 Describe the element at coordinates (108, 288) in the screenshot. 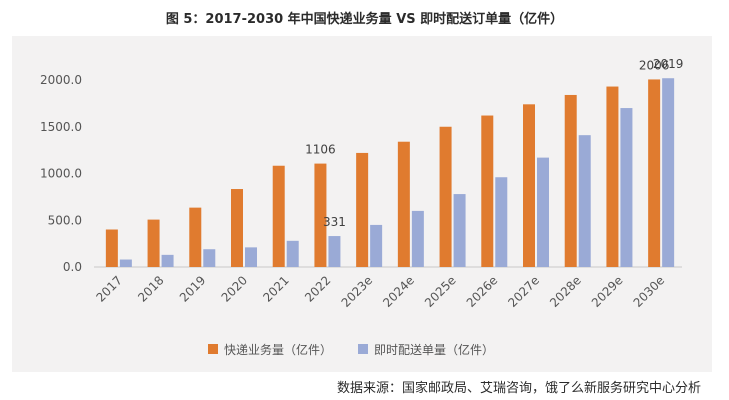

I see `x-tick-label: 2017` at that location.